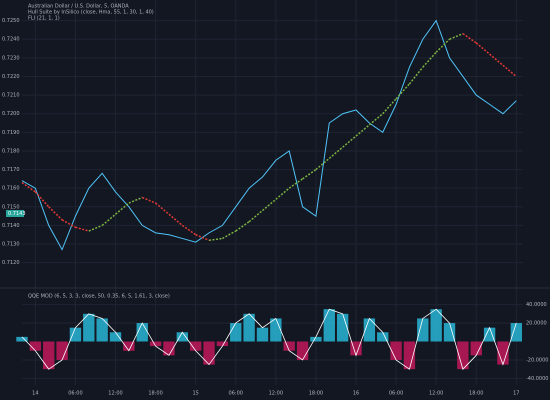 The width and height of the screenshot is (550, 400). I want to click on y-tick-label: 0.7230, so click(11, 58).